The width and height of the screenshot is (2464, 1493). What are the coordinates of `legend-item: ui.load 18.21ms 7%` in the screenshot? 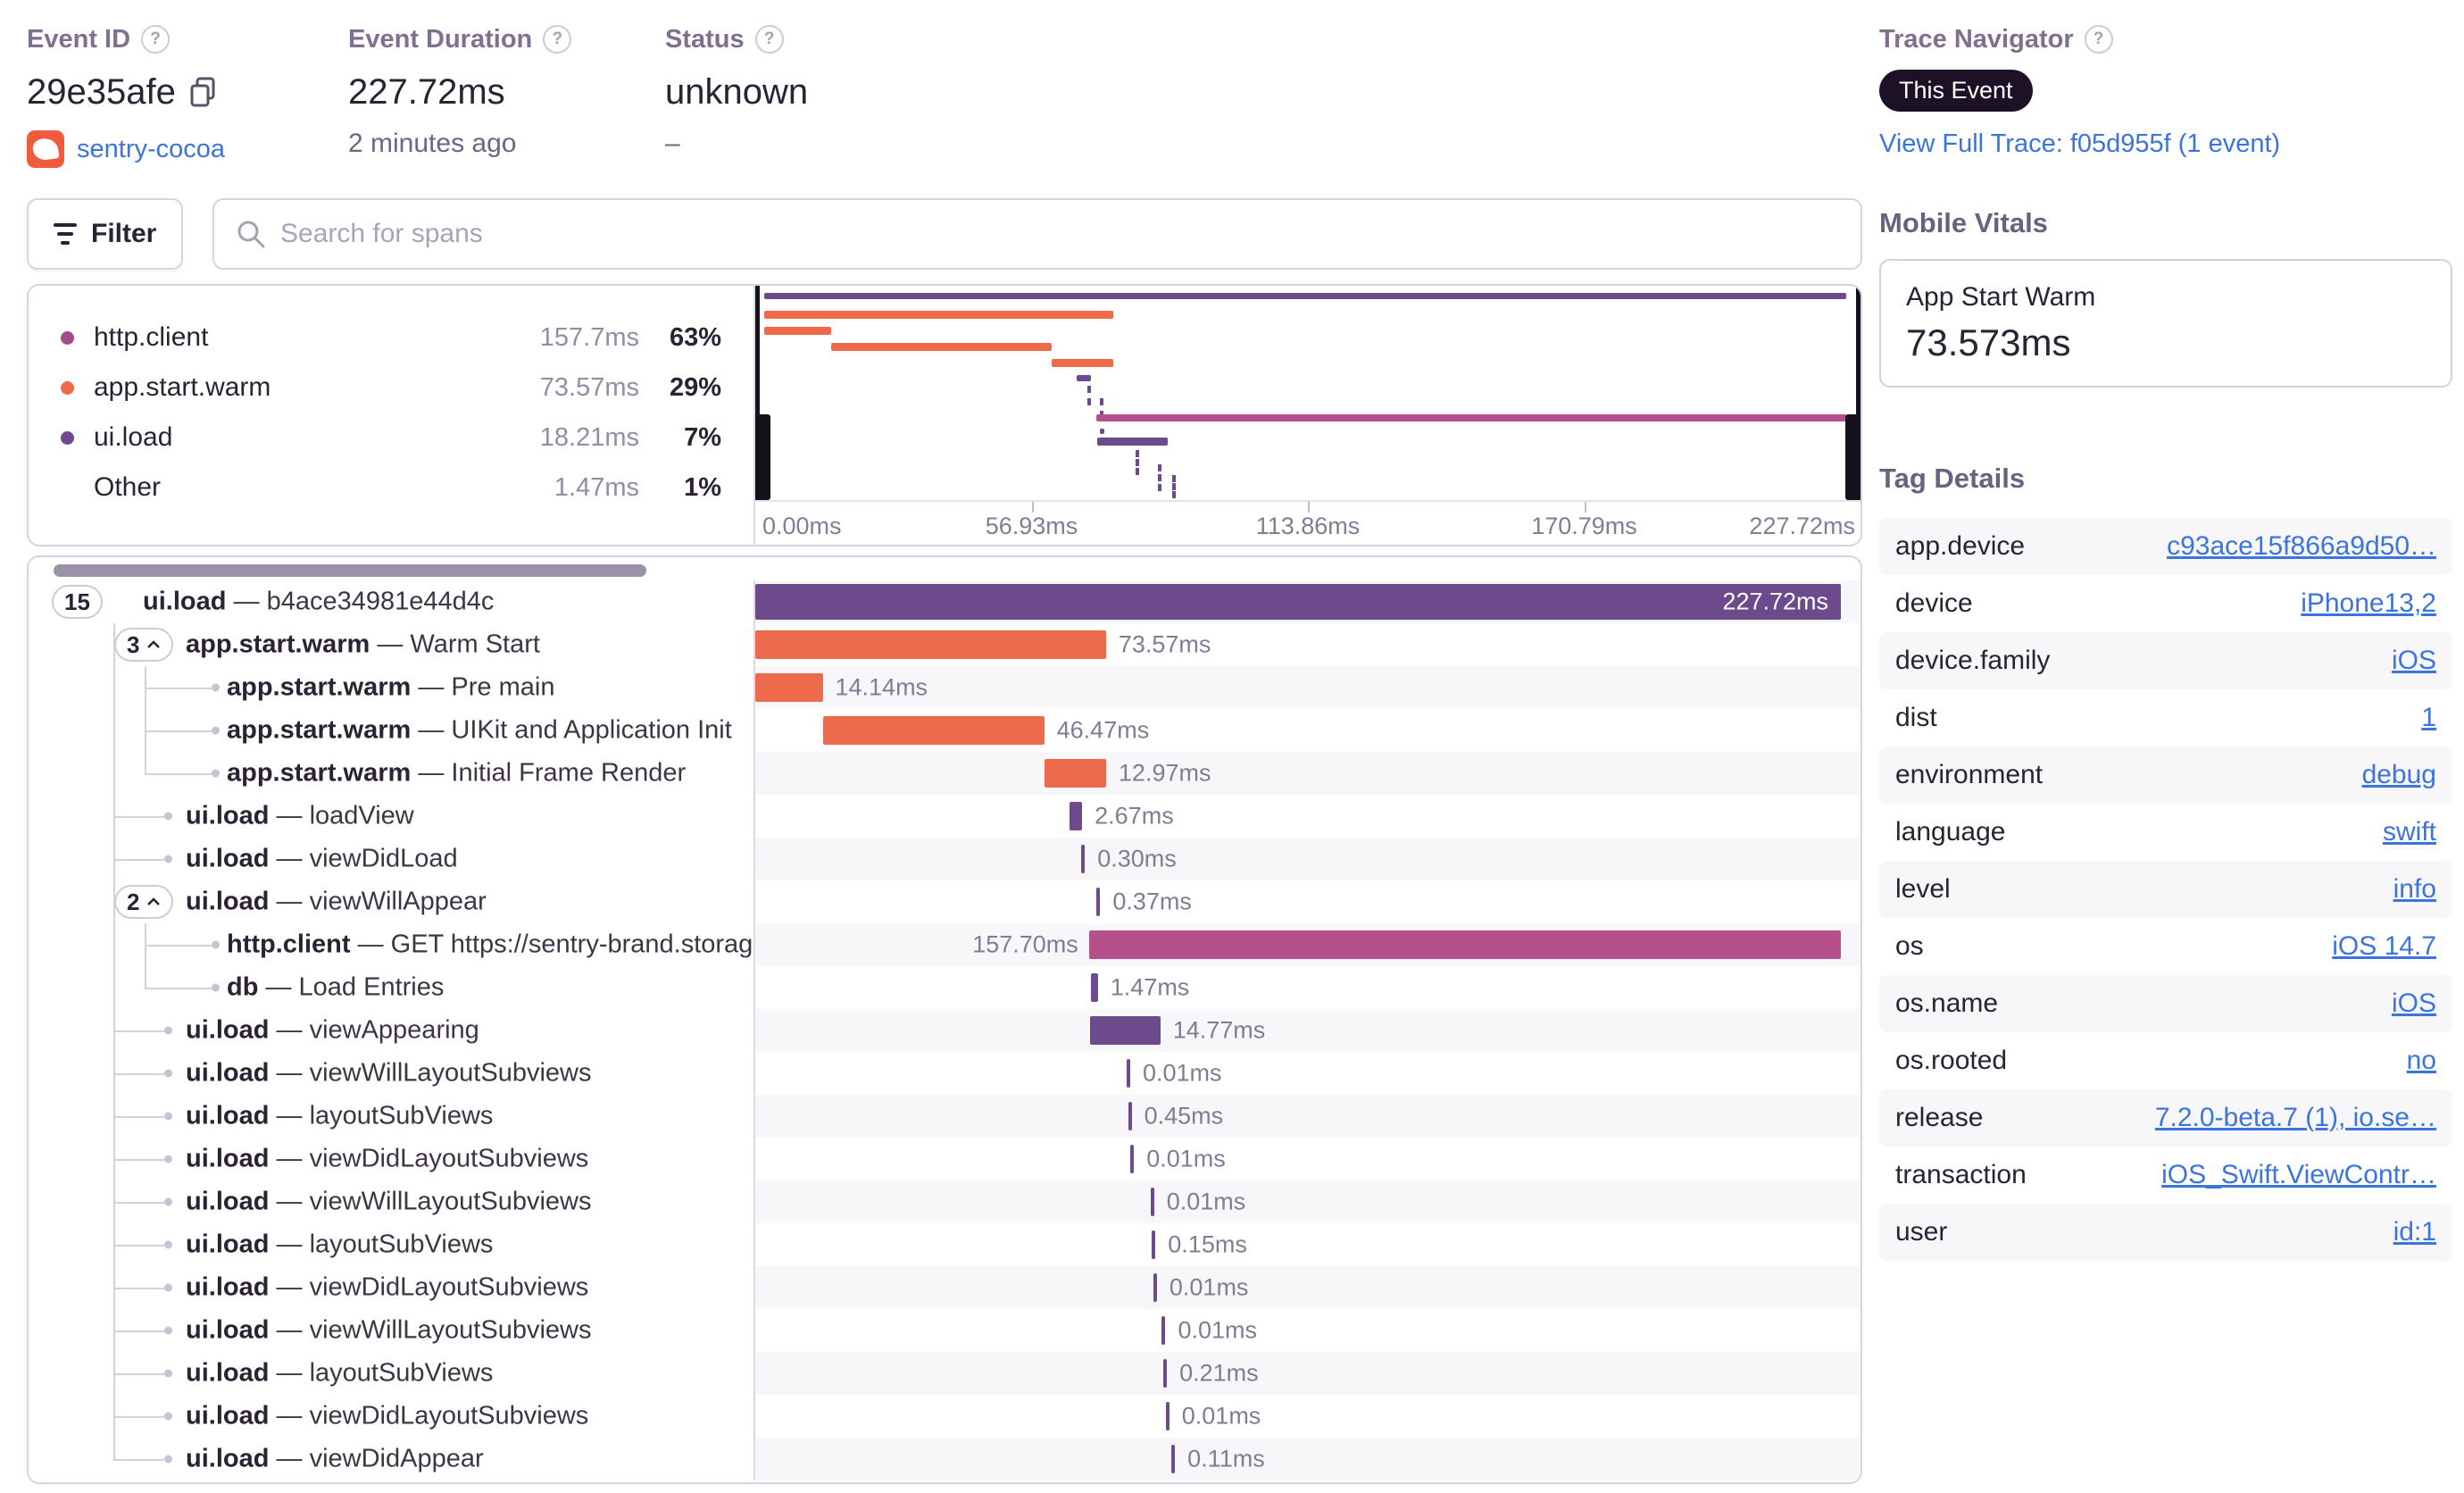 It's located at (391, 438).